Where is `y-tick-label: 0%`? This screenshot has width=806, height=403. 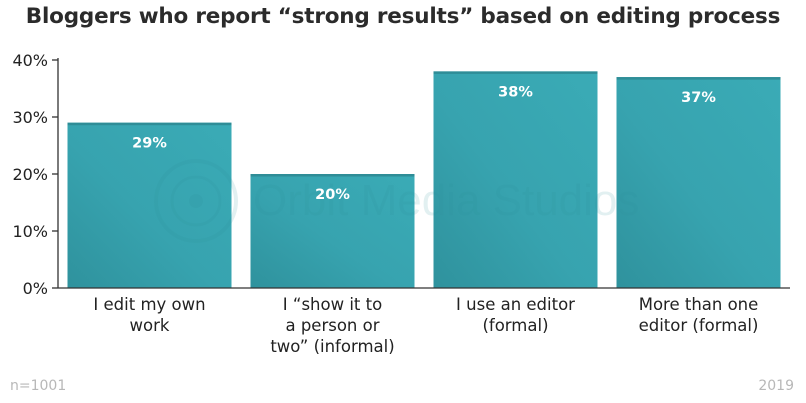
y-tick-label: 0% is located at coordinates (35, 288).